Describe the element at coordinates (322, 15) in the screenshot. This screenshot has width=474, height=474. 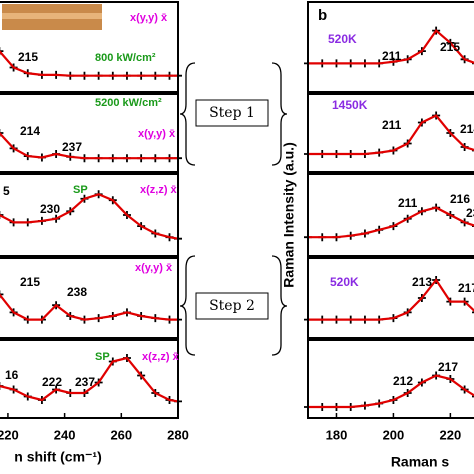
I see `annotation: b` at that location.